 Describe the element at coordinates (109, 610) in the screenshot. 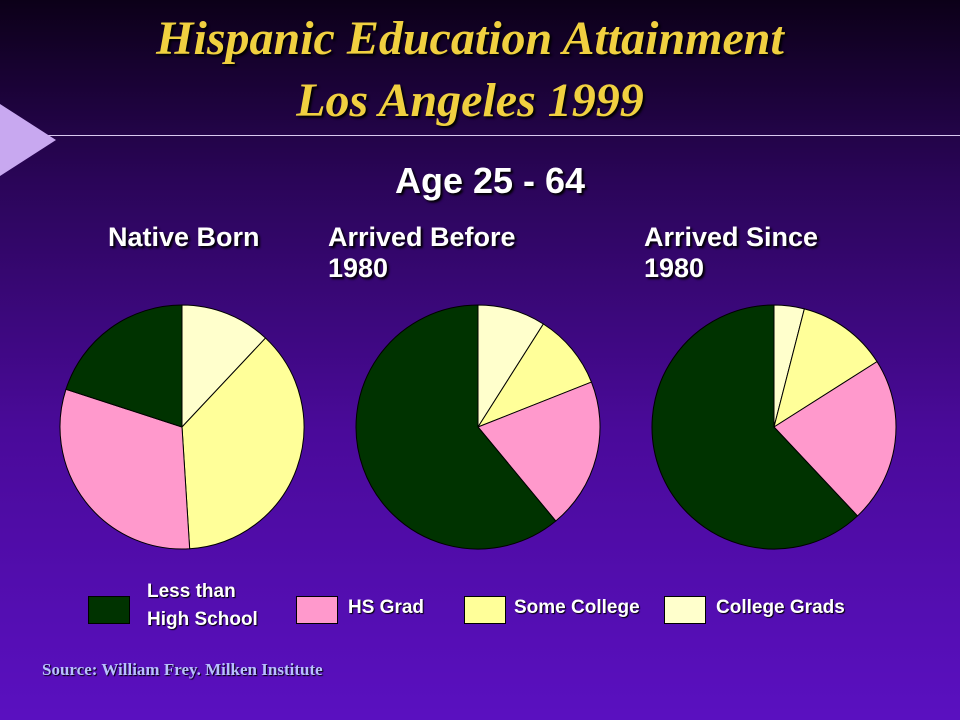

I see `legend-swatch-less-than-high-school` at that location.